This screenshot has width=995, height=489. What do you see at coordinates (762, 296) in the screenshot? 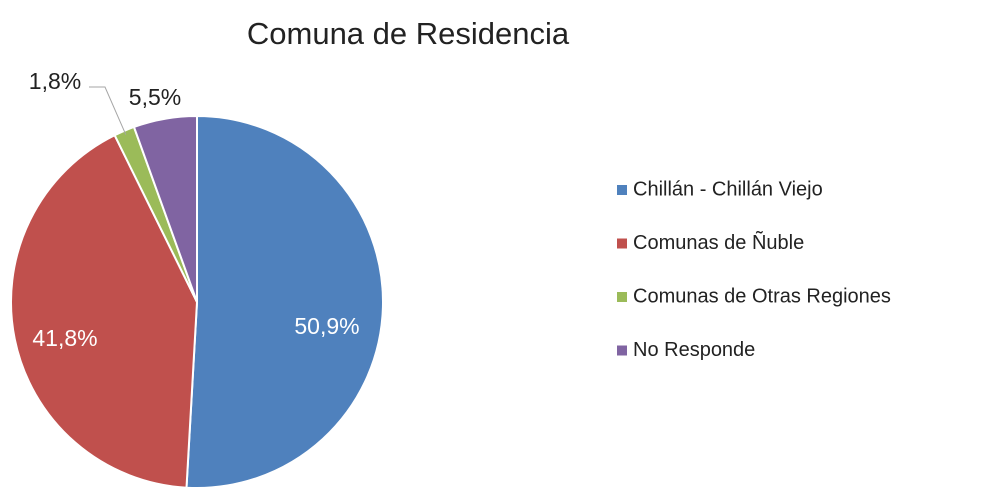
I see `legend-label: Comunas de Otras Regiones` at bounding box center [762, 296].